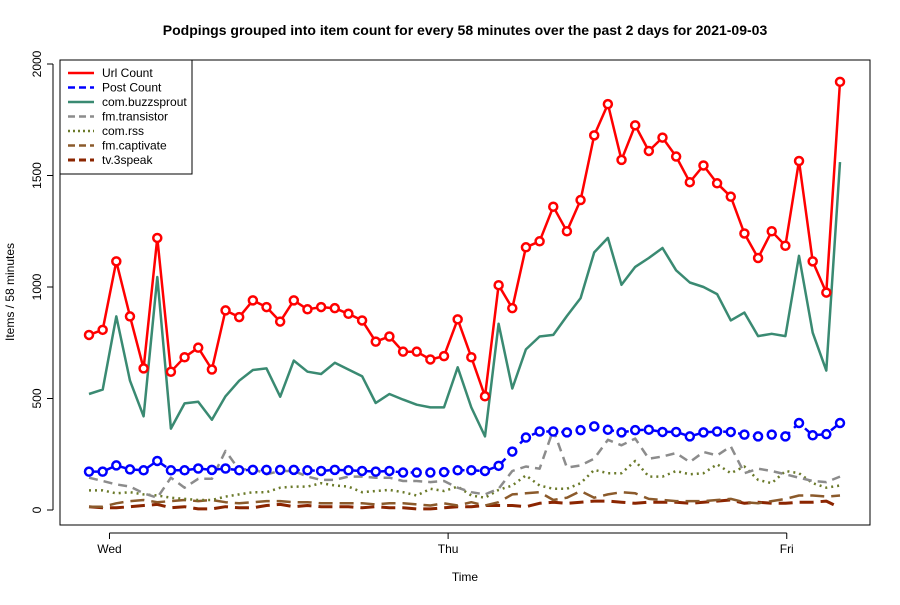 This screenshot has width=900, height=605. I want to click on y-tick-label: 2000, so click(37, 63).